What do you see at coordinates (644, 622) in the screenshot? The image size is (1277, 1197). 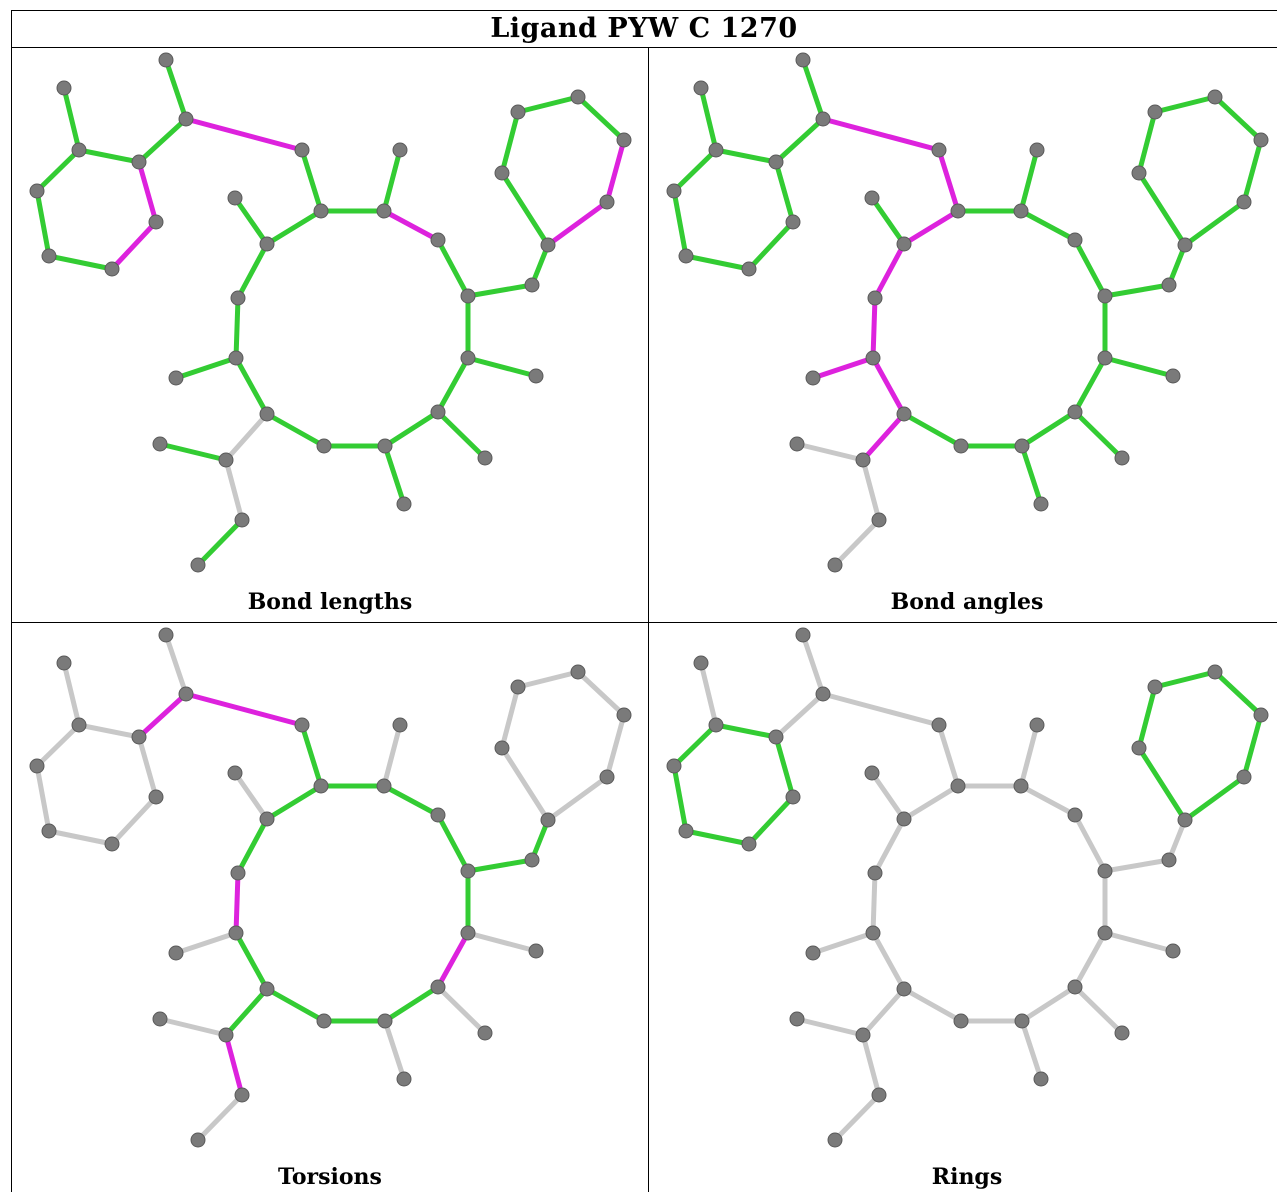 I see `row-divider` at bounding box center [644, 622].